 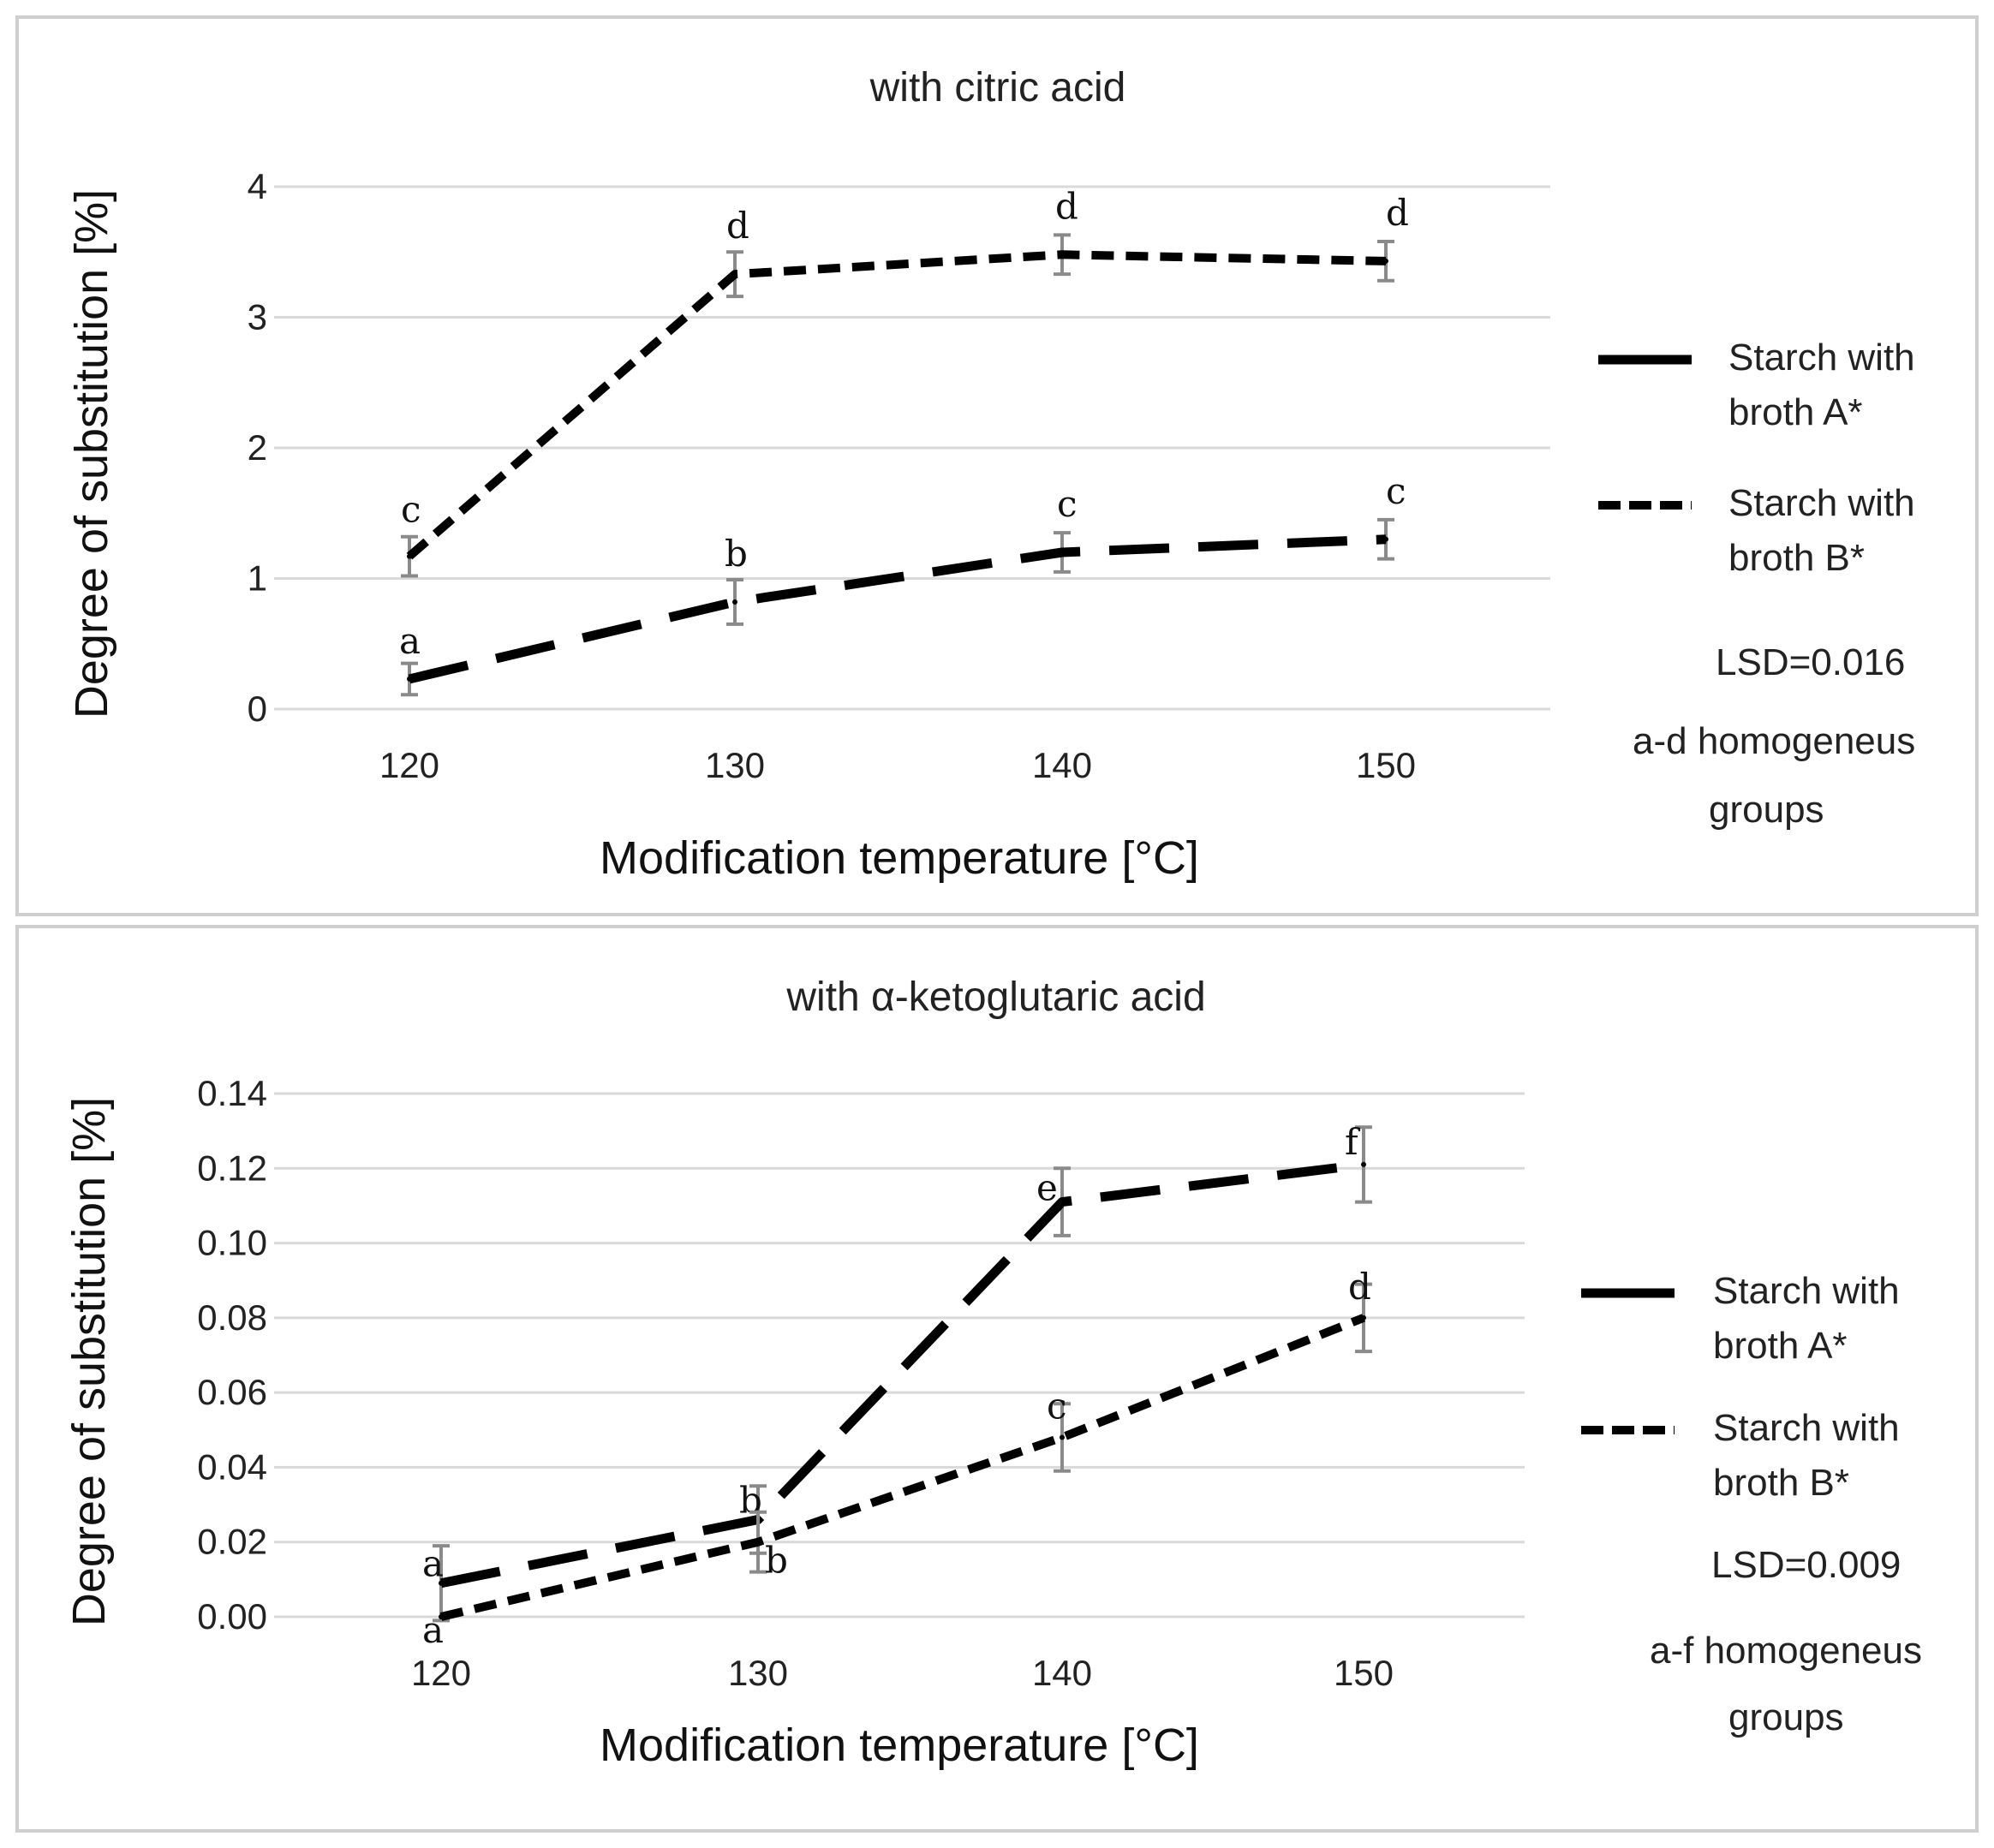 I want to click on series-broth-a: a b c c, so click(x=903, y=583).